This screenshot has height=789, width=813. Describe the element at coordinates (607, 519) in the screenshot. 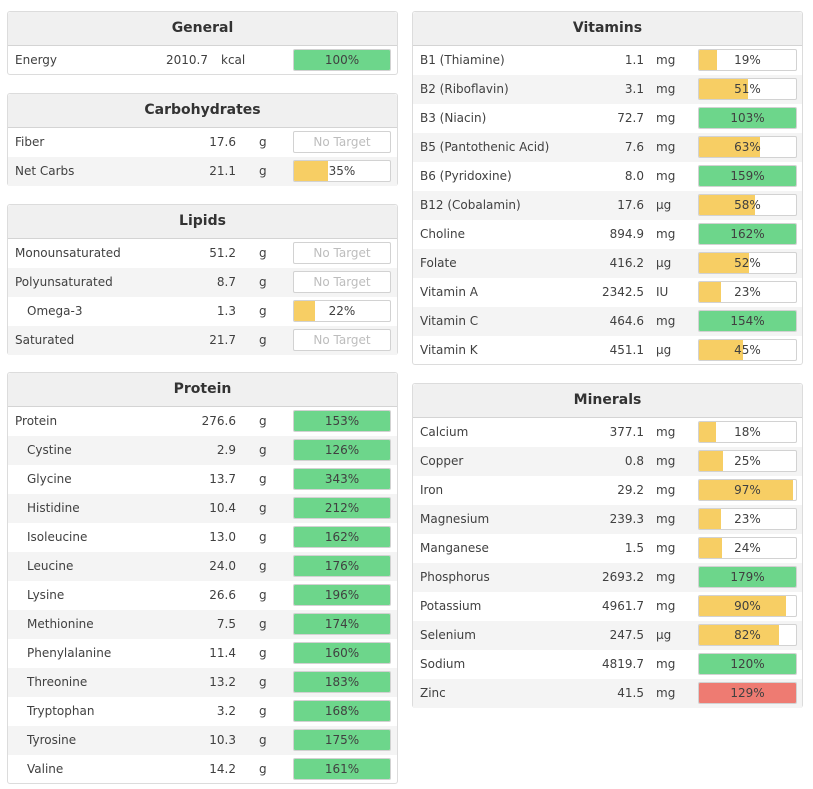

I see `nutrient-row: Magnesium 239.3 mg 23%` at that location.